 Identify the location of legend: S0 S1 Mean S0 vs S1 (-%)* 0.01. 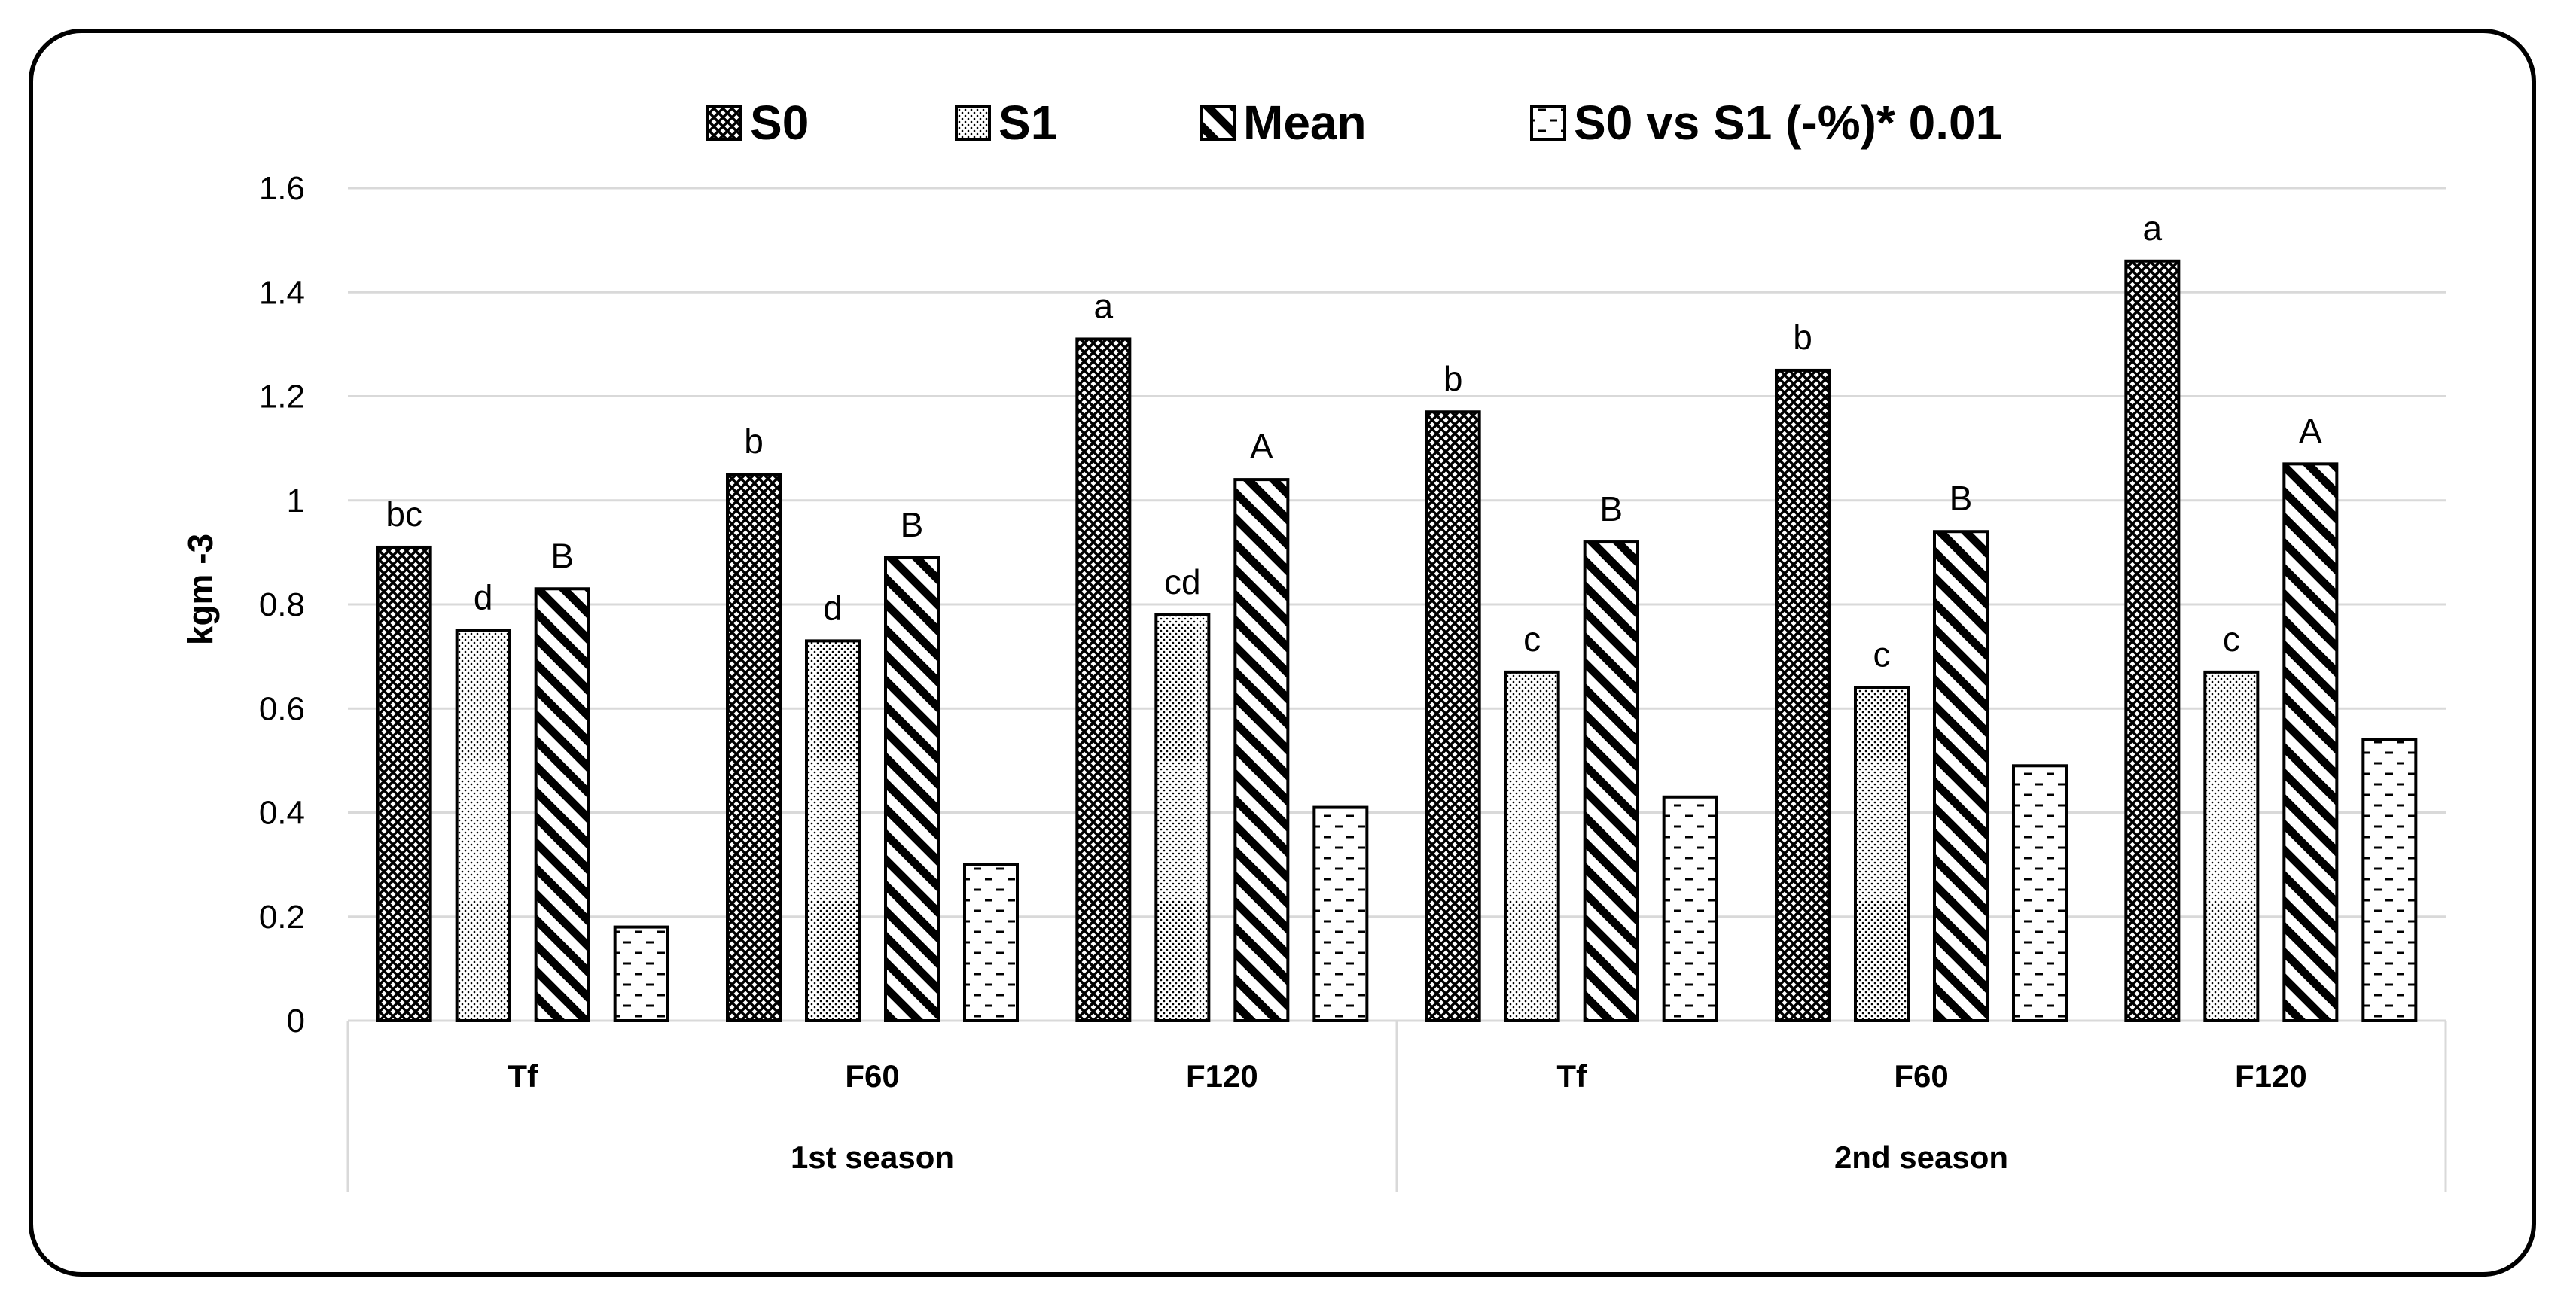
(1354, 123).